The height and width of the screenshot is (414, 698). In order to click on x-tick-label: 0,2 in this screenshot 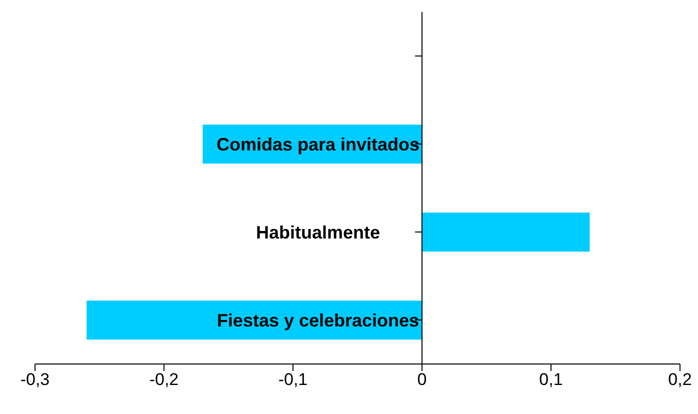, I will do `click(680, 380)`.